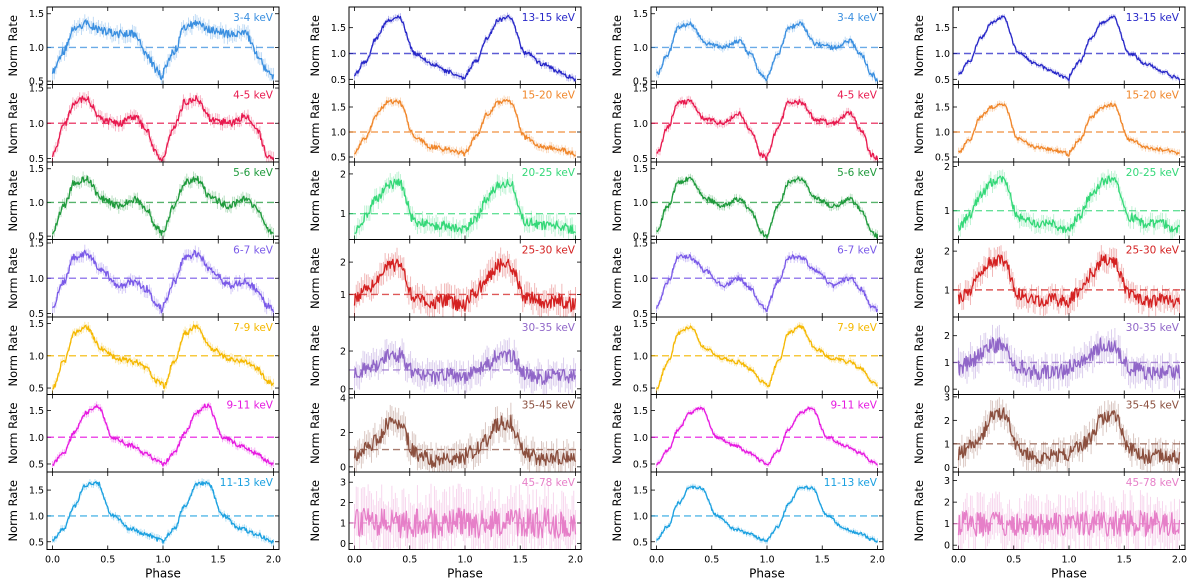  Describe the element at coordinates (143, 355) in the screenshot. I see `panel-1-5: Norm Rate 0.5 1.0 1.5 7-9 keV` at that location.